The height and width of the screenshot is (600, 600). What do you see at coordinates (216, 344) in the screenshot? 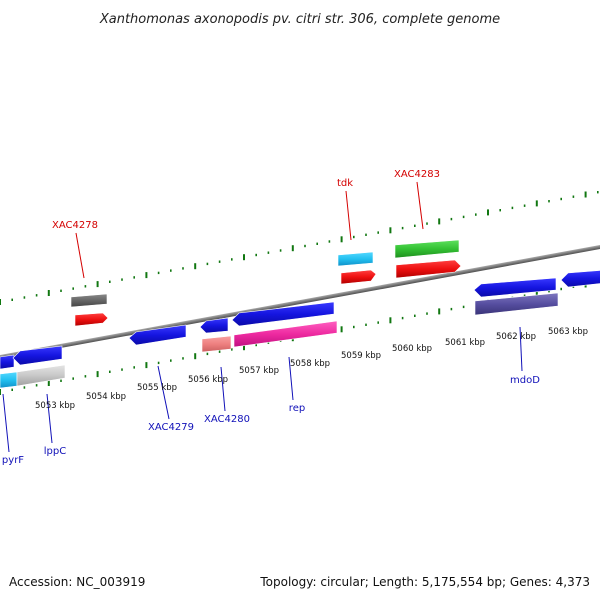
I see `feature-XAC4280-gene` at bounding box center [216, 344].